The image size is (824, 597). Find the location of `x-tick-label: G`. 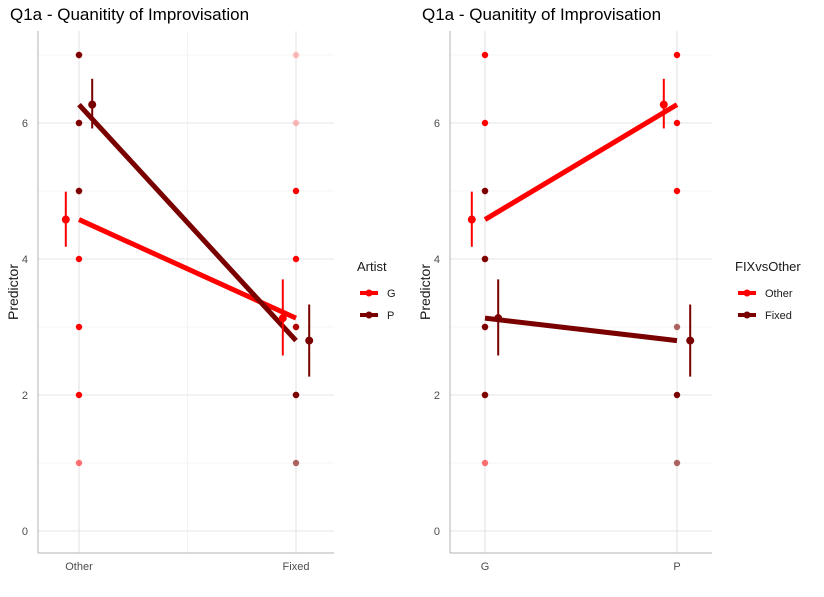

x-tick-label: G is located at coordinates (485, 567).